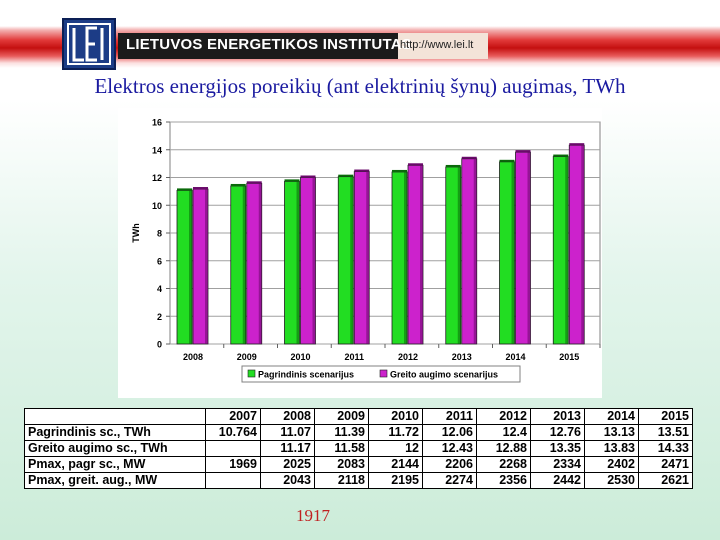 The image size is (720, 540). I want to click on y-tick-label: 6, so click(159, 261).